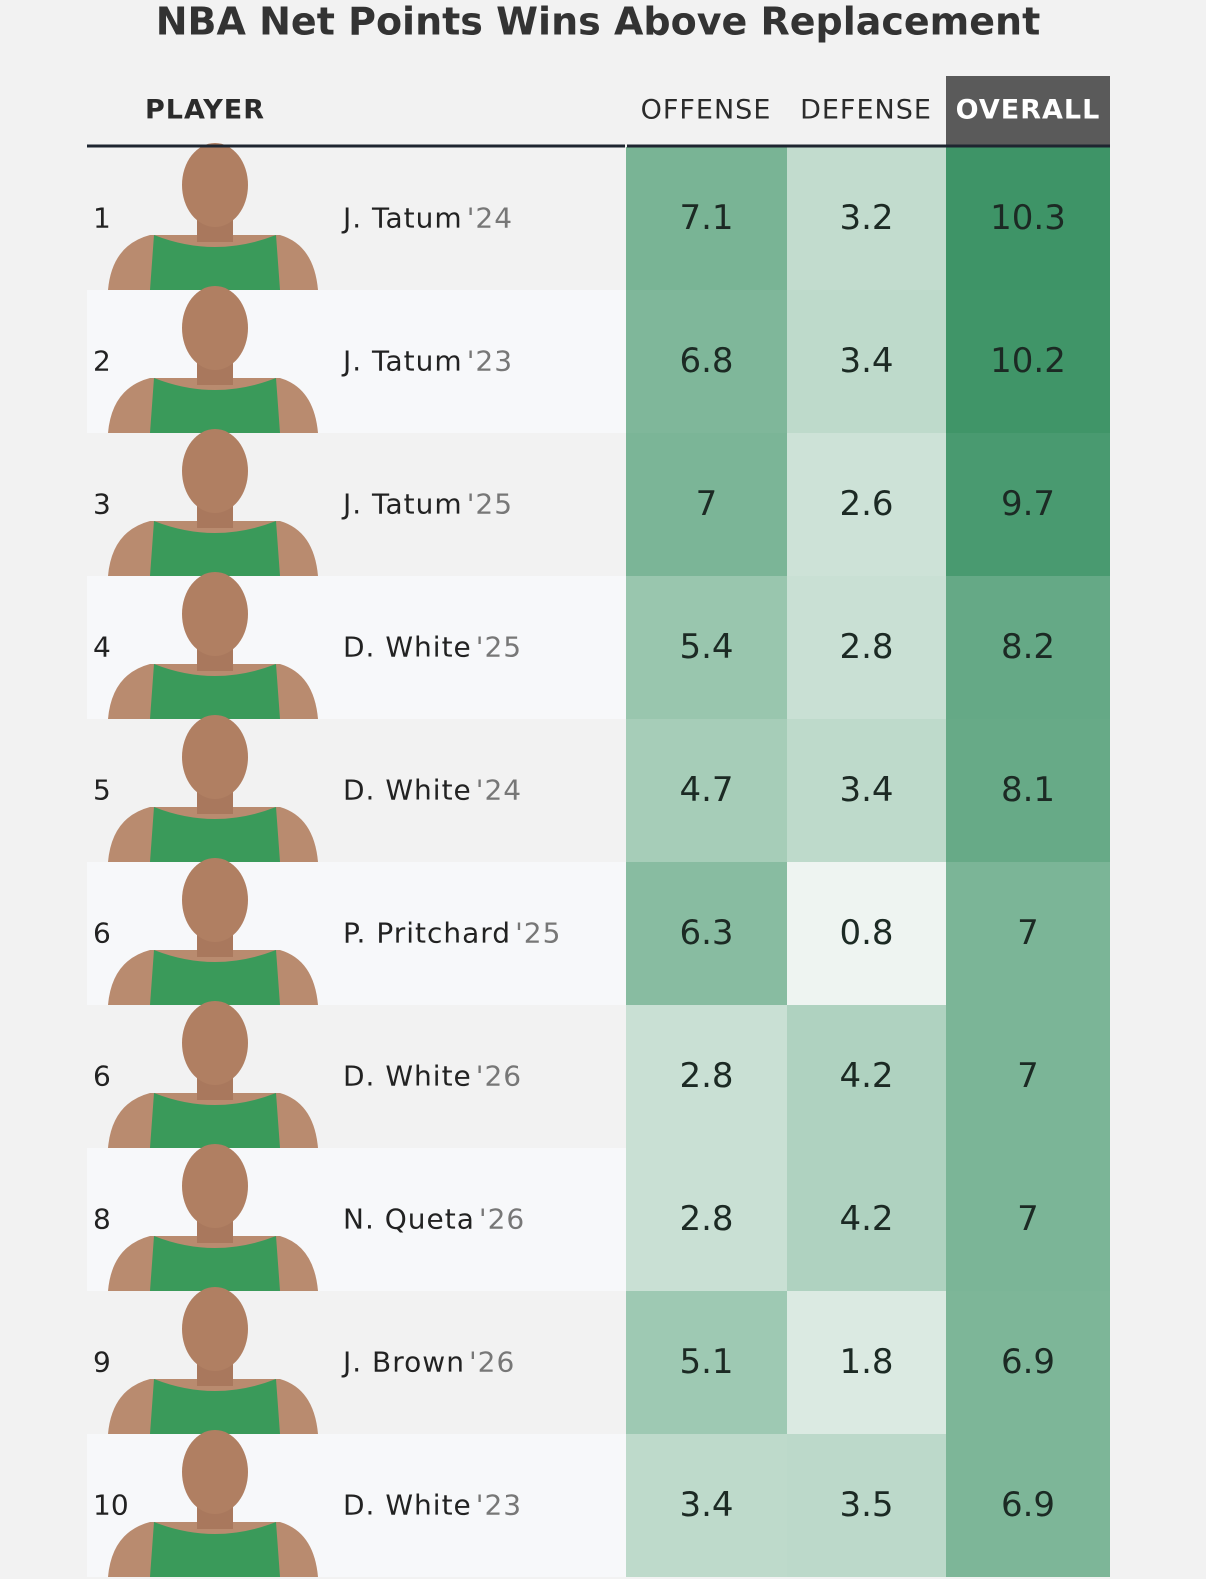  I want to click on season: '23, so click(499, 1505).